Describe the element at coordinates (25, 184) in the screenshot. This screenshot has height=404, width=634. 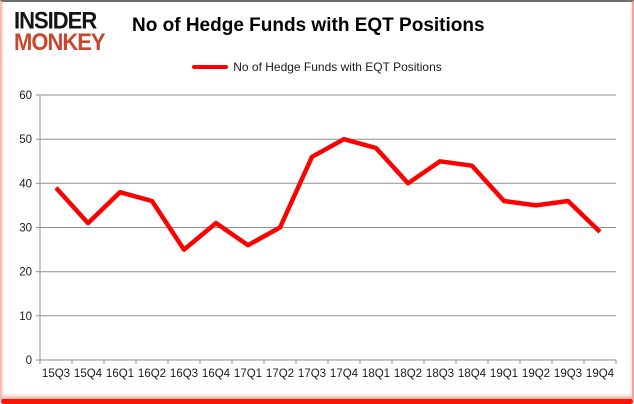
I see `y-axis-tick-label: 40` at that location.